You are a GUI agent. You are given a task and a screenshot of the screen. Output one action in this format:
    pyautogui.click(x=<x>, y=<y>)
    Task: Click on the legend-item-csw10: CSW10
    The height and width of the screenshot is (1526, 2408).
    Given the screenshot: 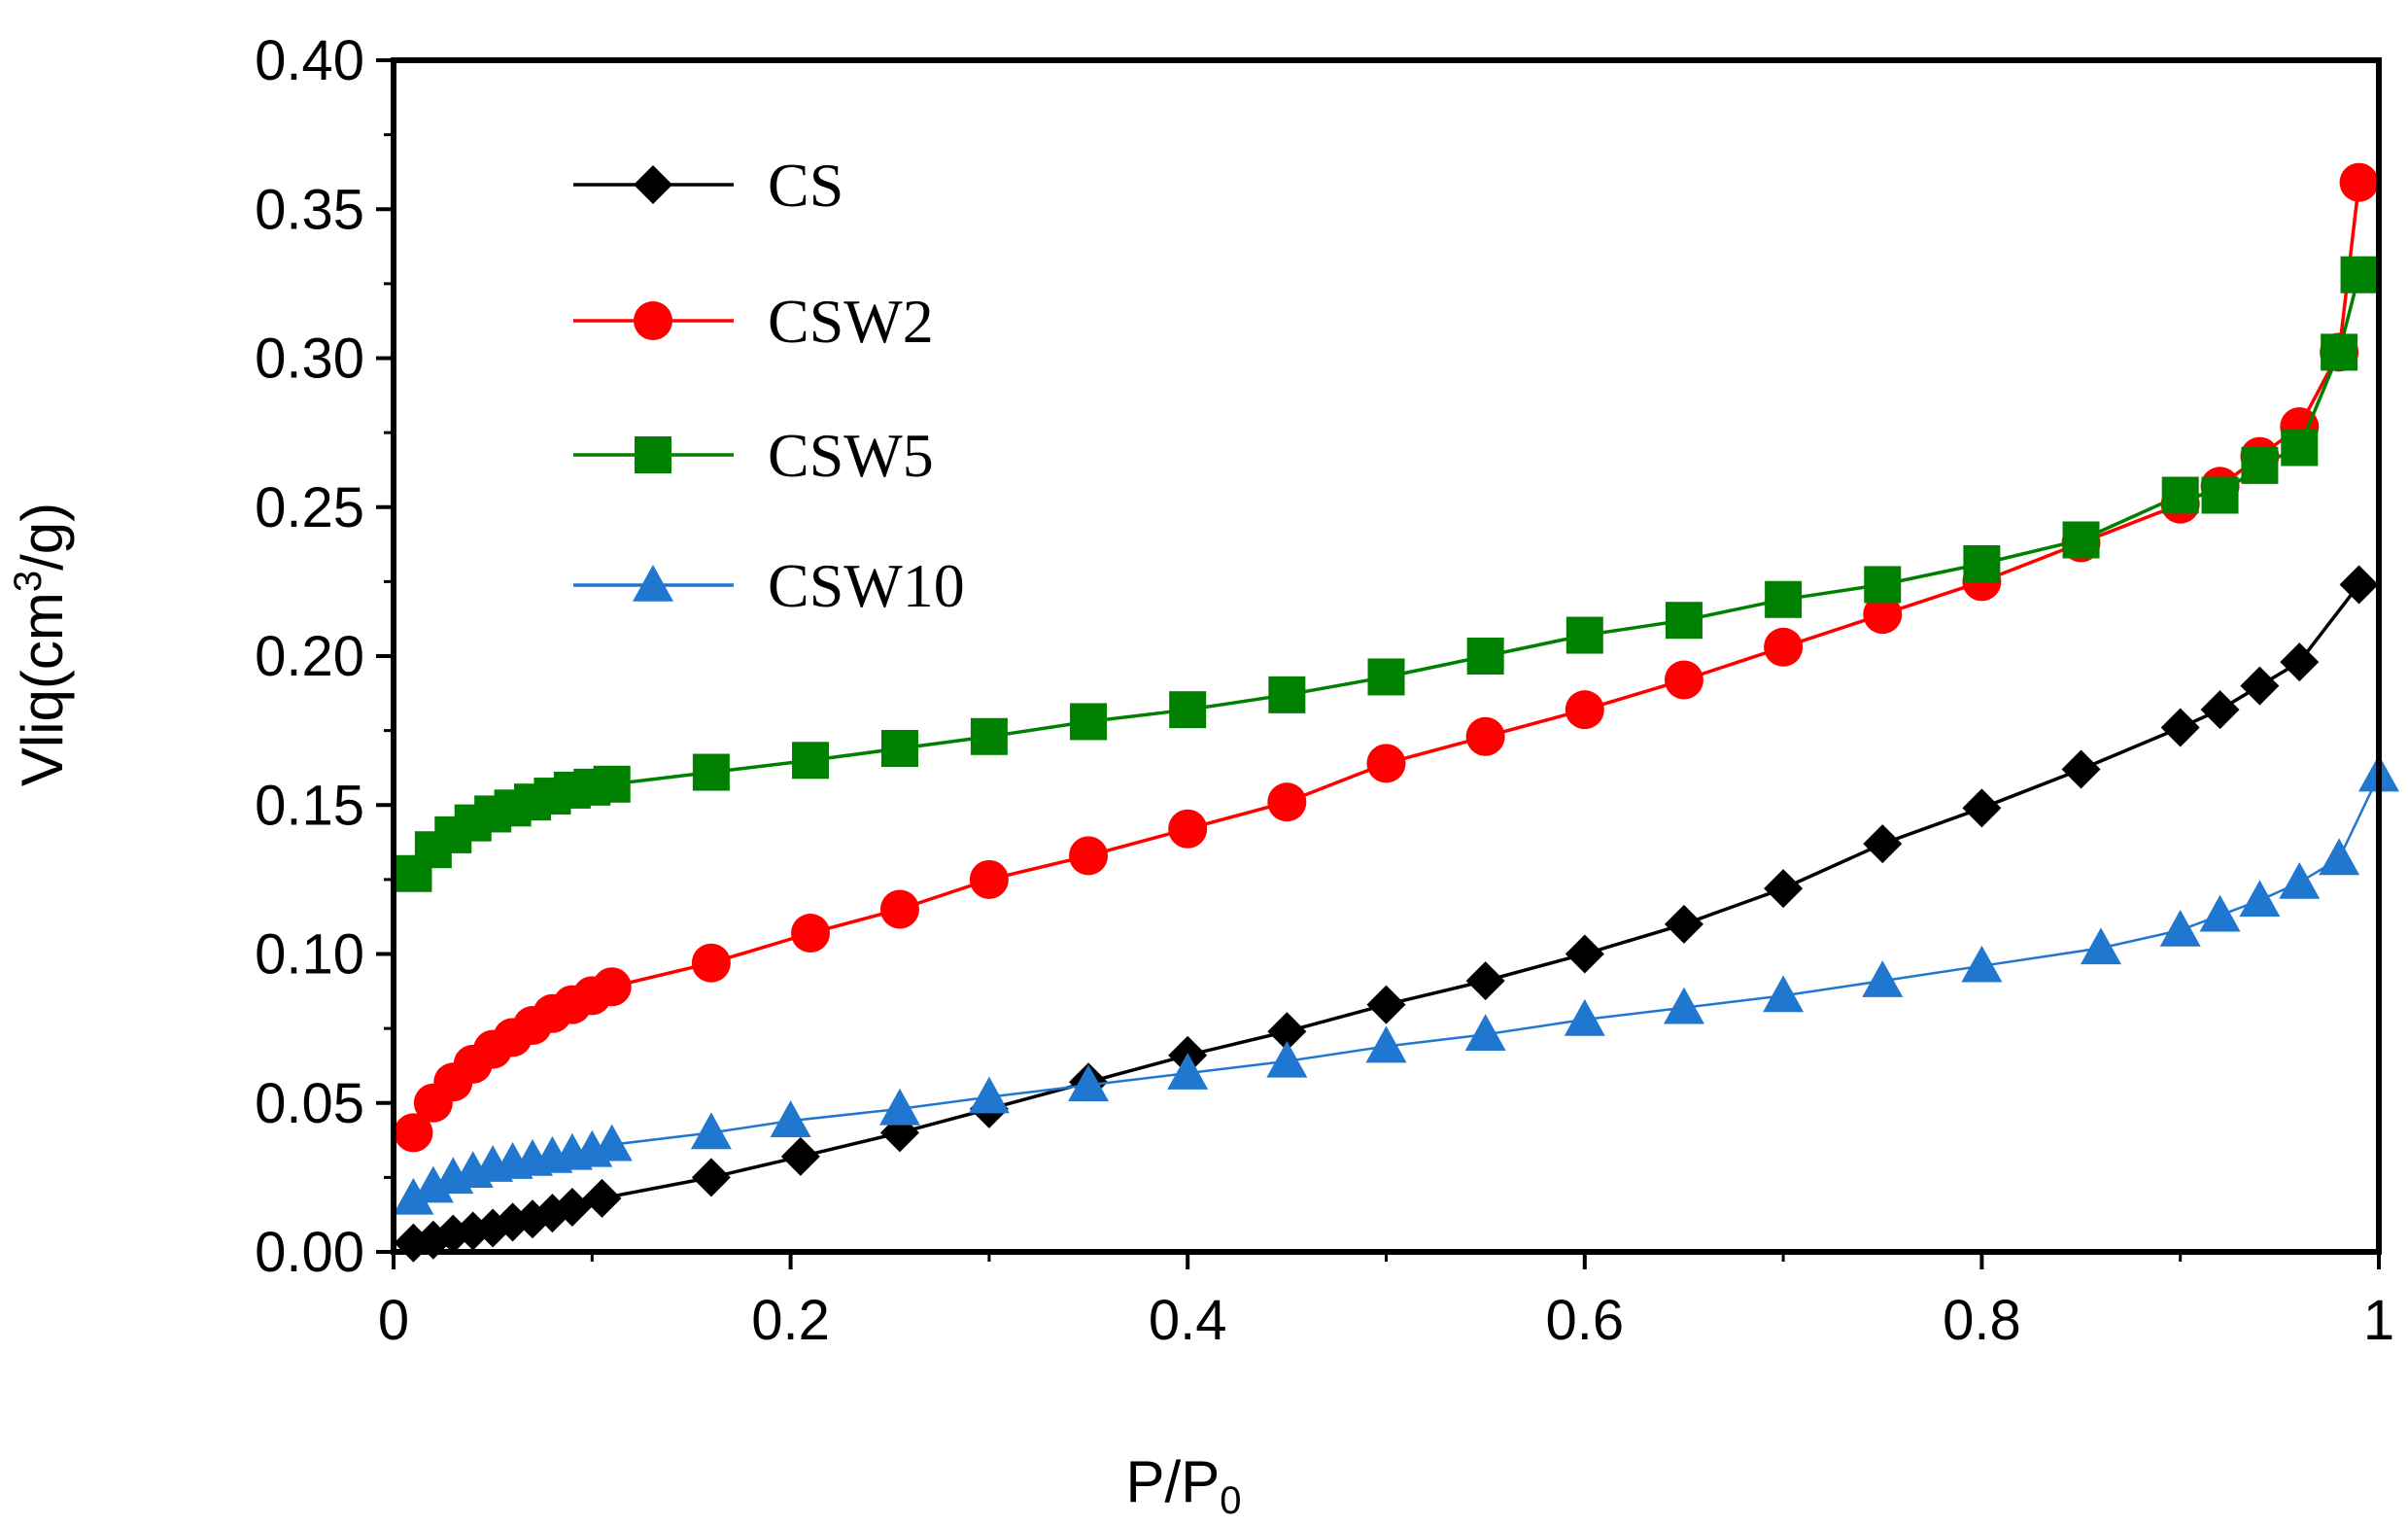 What is the action you would take?
    pyautogui.click(x=769, y=585)
    